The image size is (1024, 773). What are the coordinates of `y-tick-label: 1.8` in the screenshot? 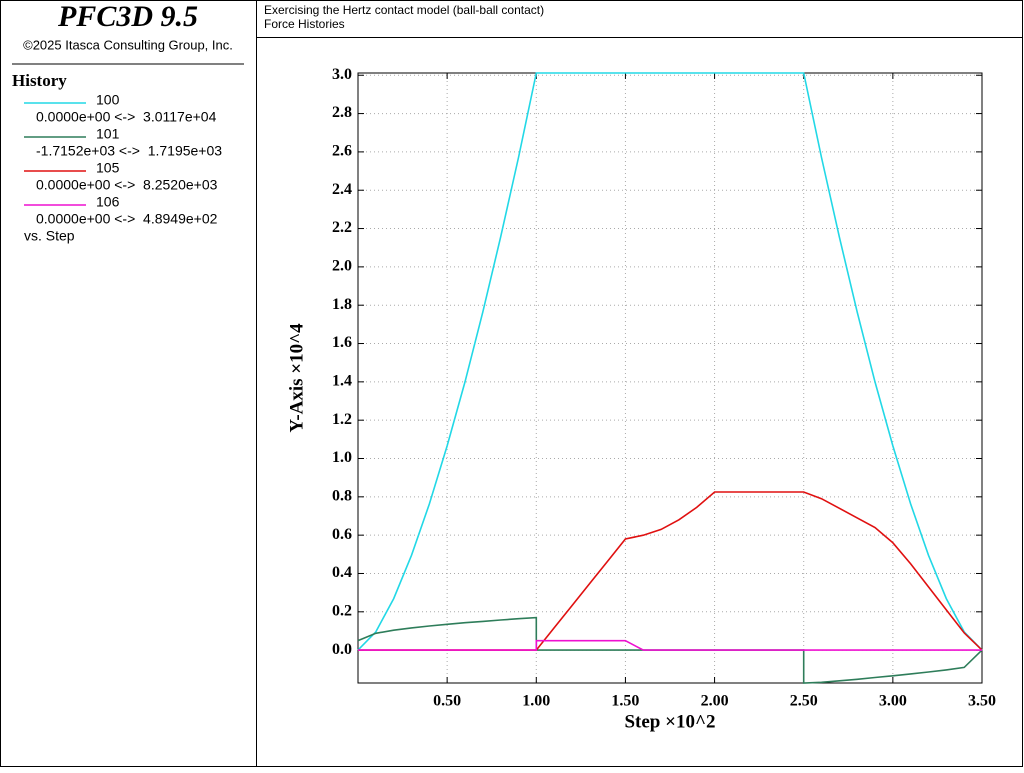 It's located at (342, 304).